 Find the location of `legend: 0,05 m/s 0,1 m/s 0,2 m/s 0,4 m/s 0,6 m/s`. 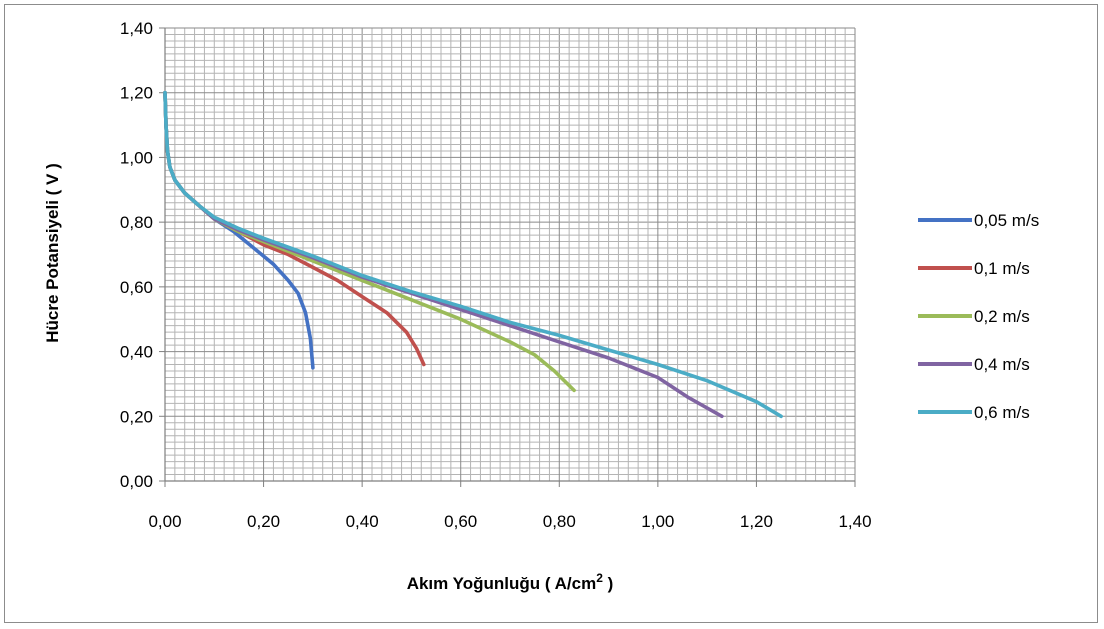

legend: 0,05 m/s 0,1 m/s 0,2 m/s 0,4 m/s 0,6 m/s is located at coordinates (978, 316).